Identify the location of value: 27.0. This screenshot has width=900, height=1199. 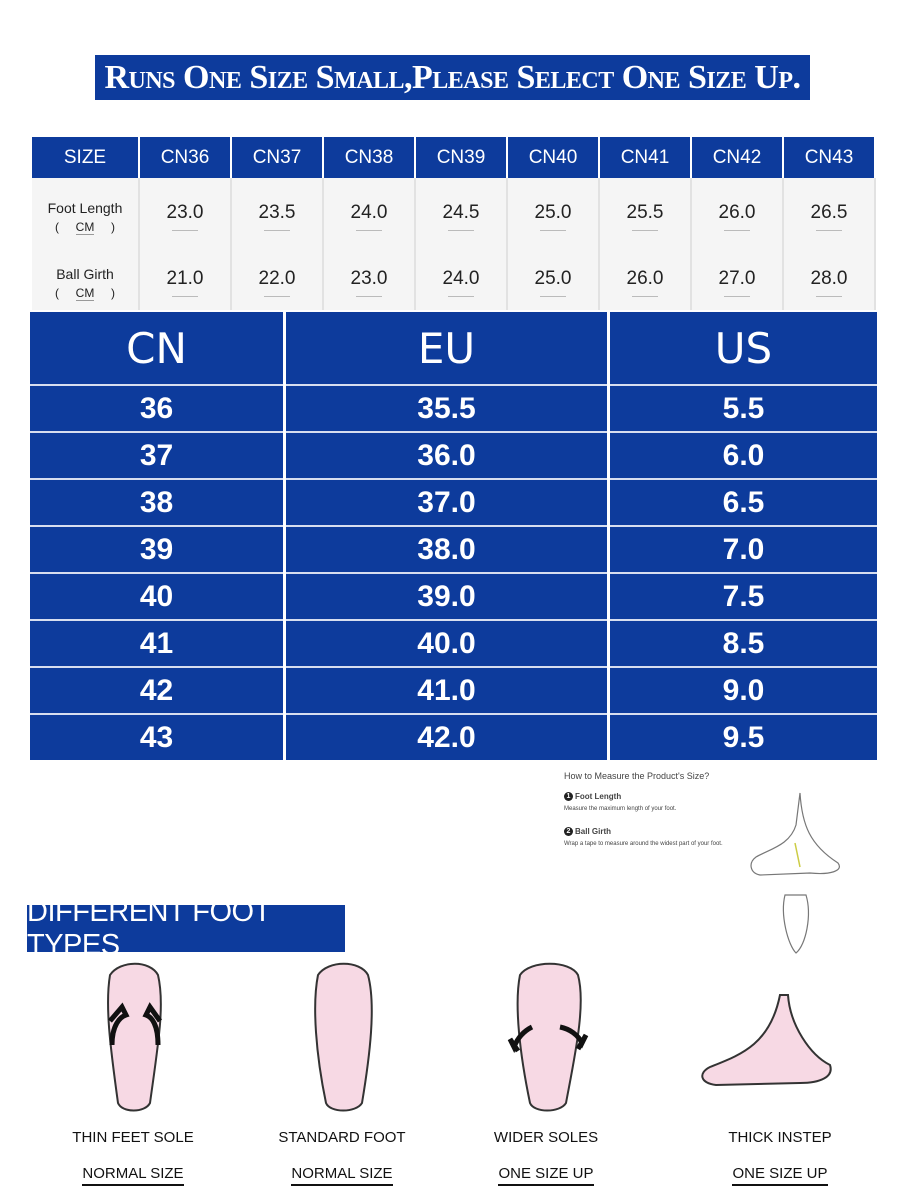
(737, 278).